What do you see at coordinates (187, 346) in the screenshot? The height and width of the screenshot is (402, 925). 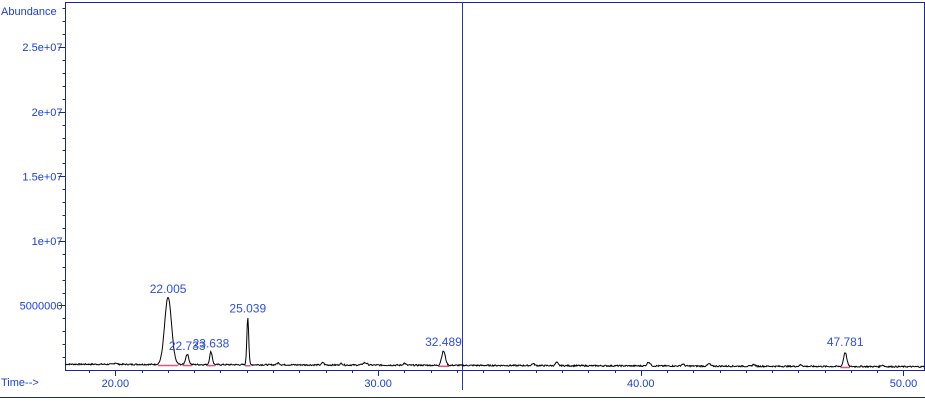 I see `peak-label: 22.733` at bounding box center [187, 346].